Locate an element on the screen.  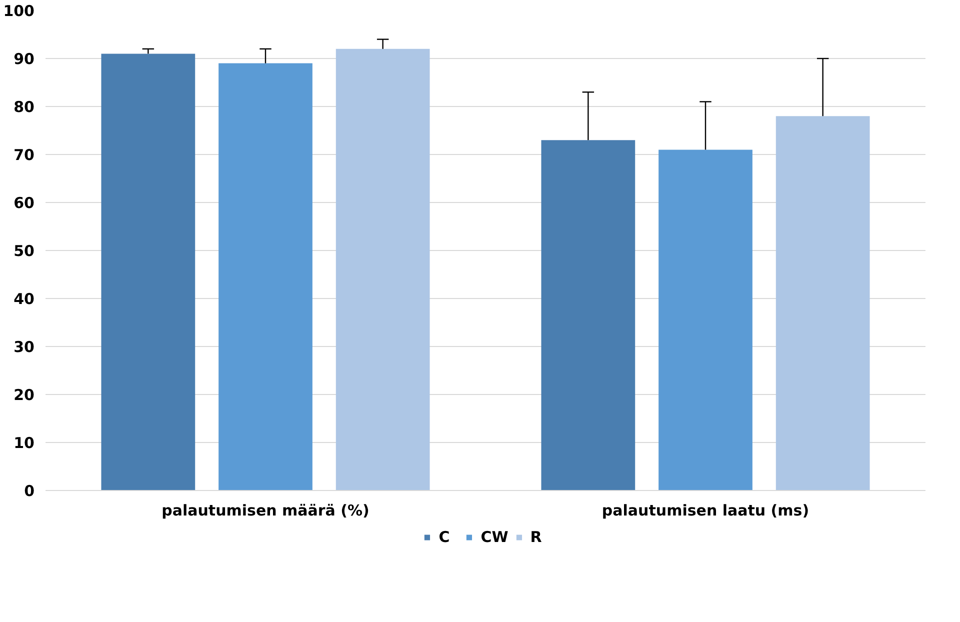
x-tick-label: palautumisen laatu (ms) is located at coordinates (706, 511).